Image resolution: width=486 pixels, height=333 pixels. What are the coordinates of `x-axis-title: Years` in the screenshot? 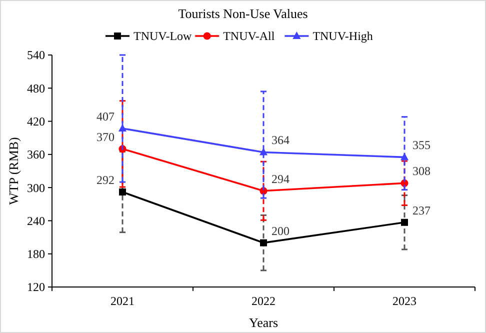 It's located at (263, 322).